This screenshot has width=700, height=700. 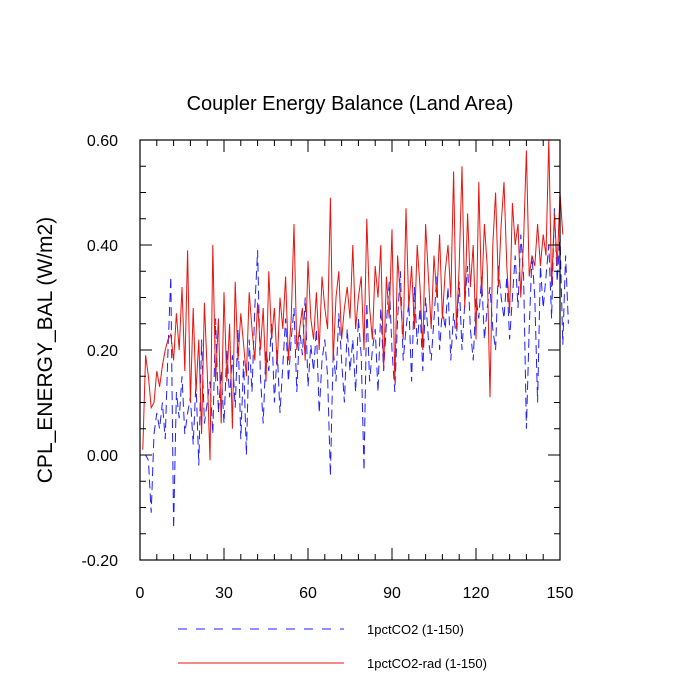 What do you see at coordinates (102, 351) in the screenshot?
I see `y-tick-label: 0.20` at bounding box center [102, 351].